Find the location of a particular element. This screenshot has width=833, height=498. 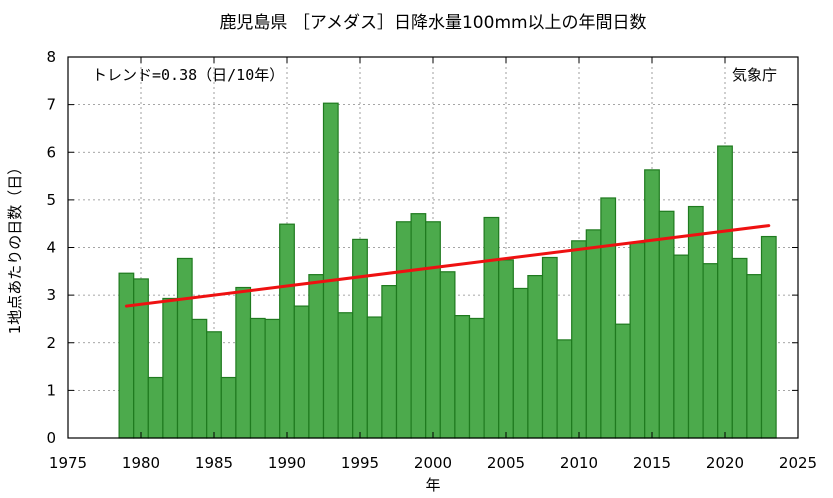

y-tick-label: 6 is located at coordinates (51, 152).